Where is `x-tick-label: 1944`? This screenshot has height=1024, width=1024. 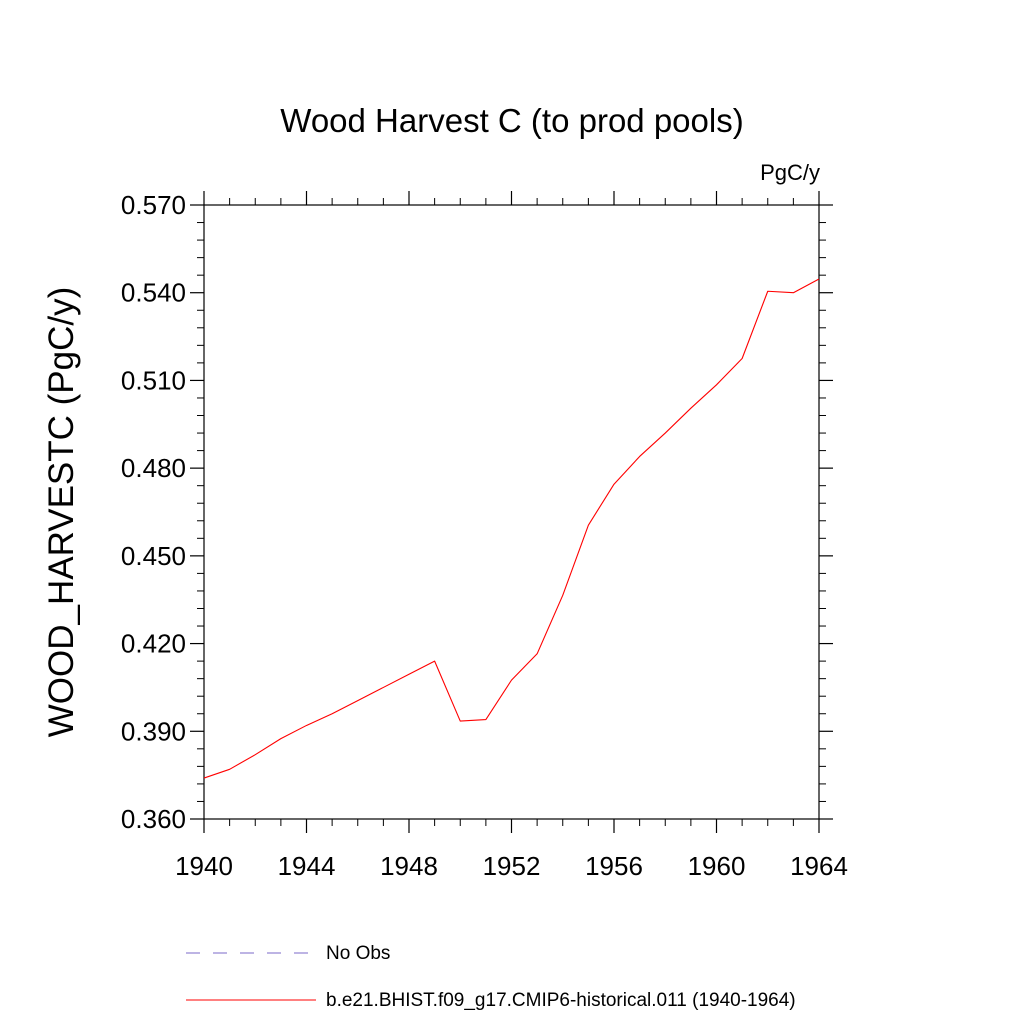 x-tick-label: 1944 is located at coordinates (307, 866).